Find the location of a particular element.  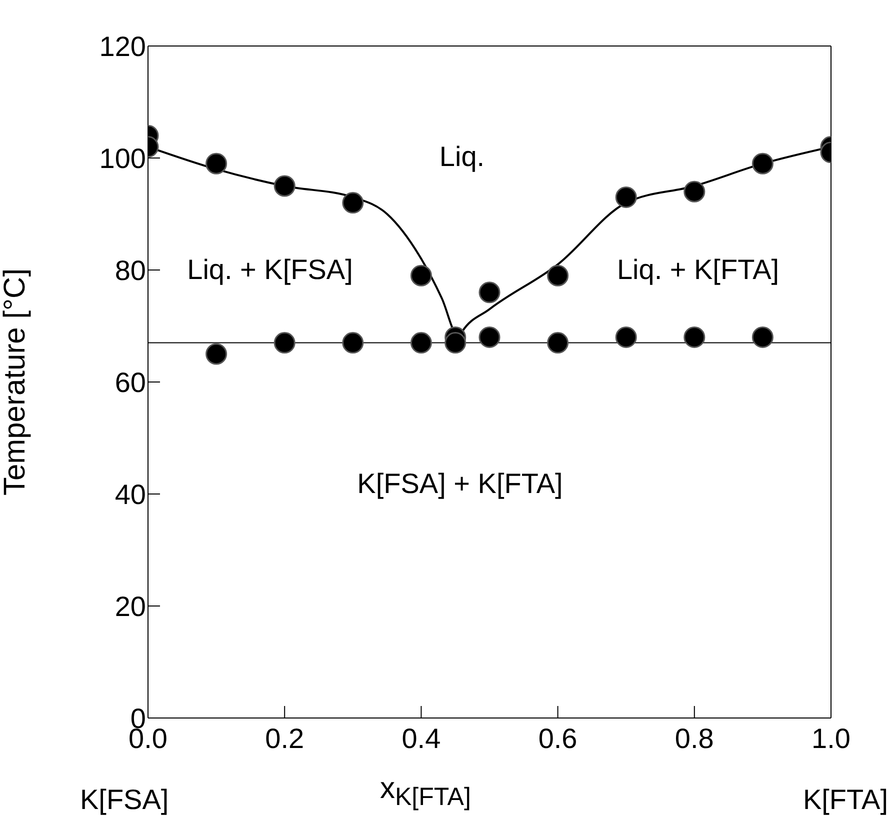

annotation: K[FSA] + K[FTA] is located at coordinates (460, 484).